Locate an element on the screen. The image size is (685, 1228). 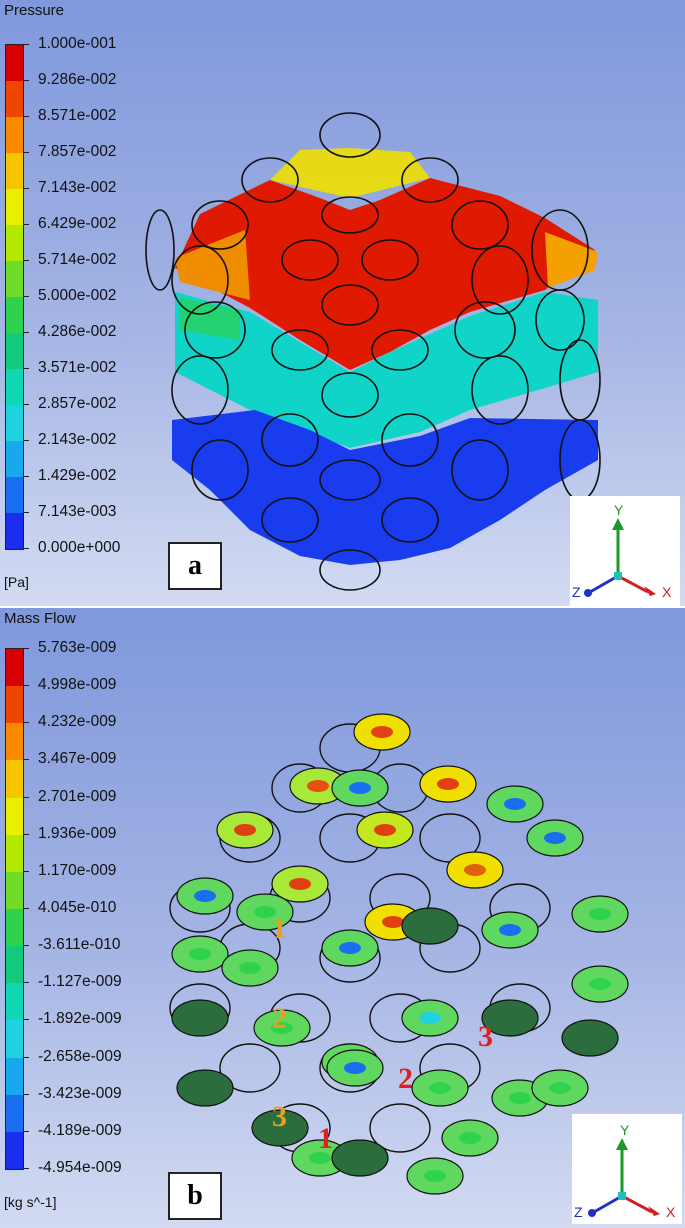
pressure-color-legend is located at coordinates (14, 297).